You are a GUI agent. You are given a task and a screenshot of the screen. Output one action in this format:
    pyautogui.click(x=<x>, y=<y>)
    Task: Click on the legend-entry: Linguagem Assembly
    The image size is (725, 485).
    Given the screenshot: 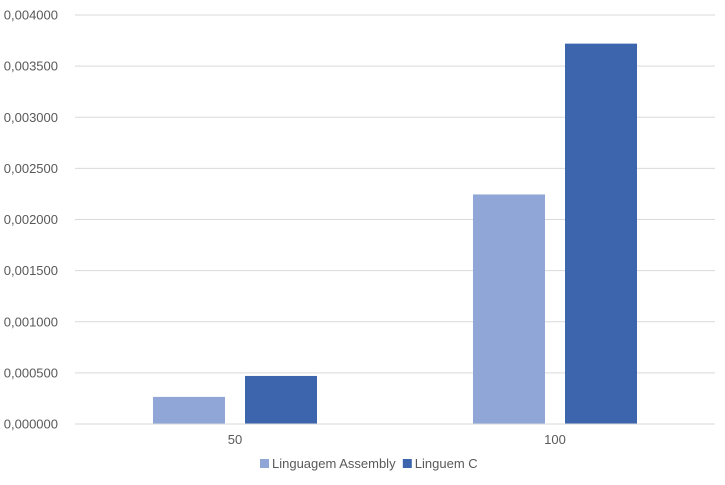 What is the action you would take?
    pyautogui.click(x=334, y=463)
    